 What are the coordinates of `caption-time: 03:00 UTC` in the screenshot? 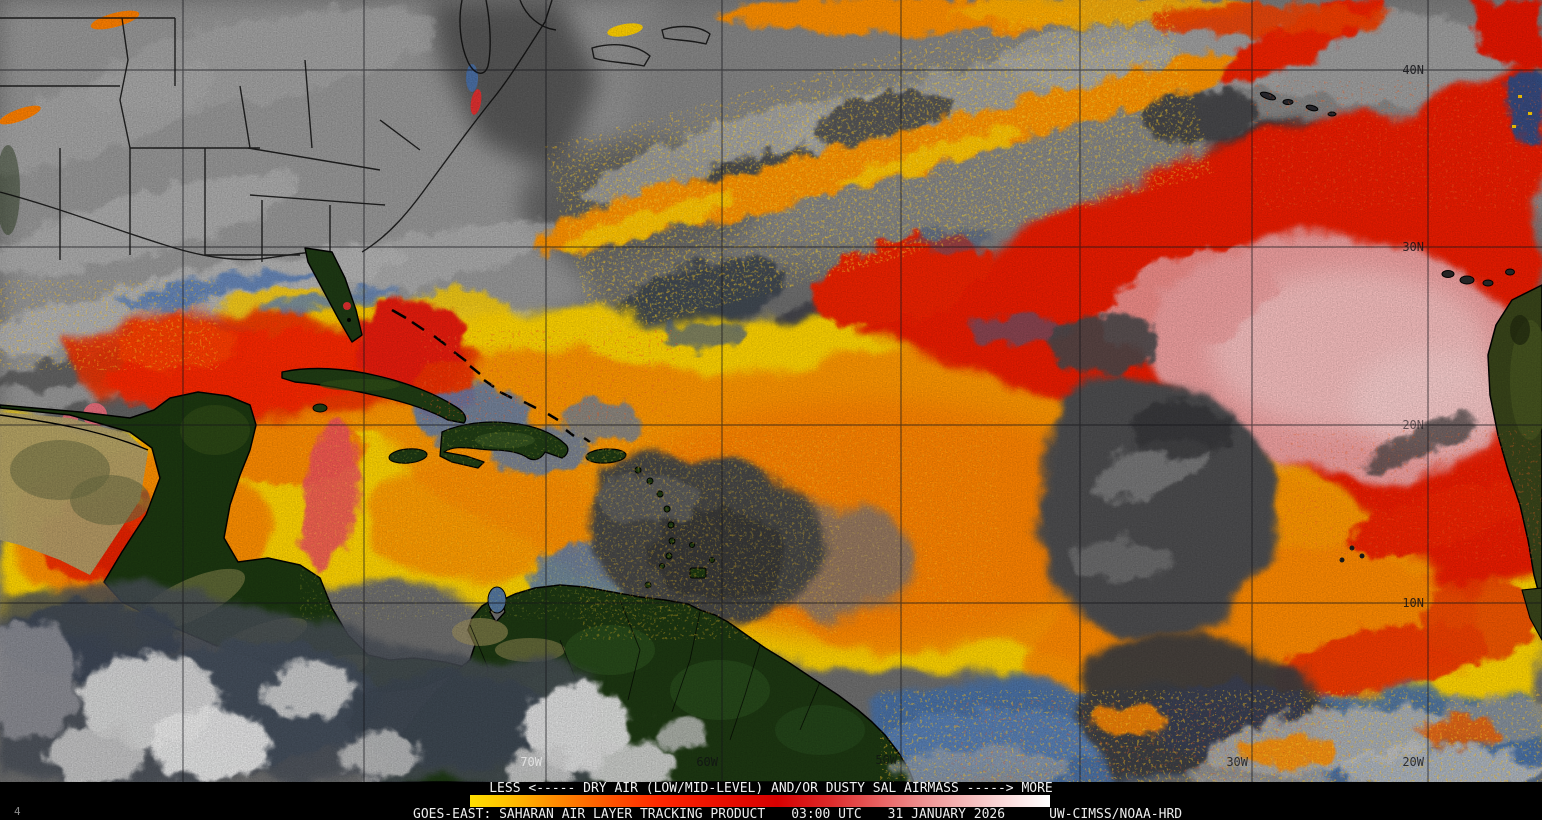 It's located at (826, 813).